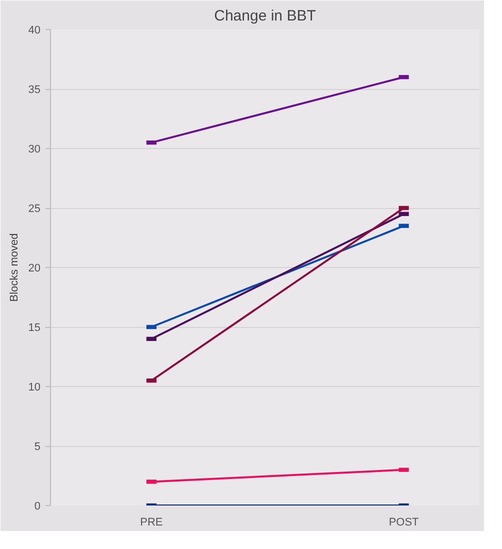 This screenshot has height=549, width=502. What do you see at coordinates (34, 209) in the screenshot?
I see `y-tick-label: 25` at bounding box center [34, 209].